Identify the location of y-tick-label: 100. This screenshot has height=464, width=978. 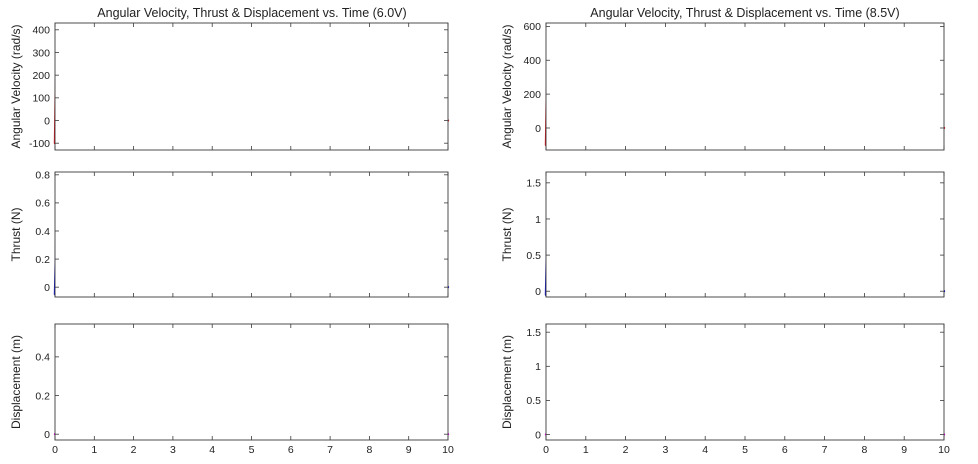
(41, 99).